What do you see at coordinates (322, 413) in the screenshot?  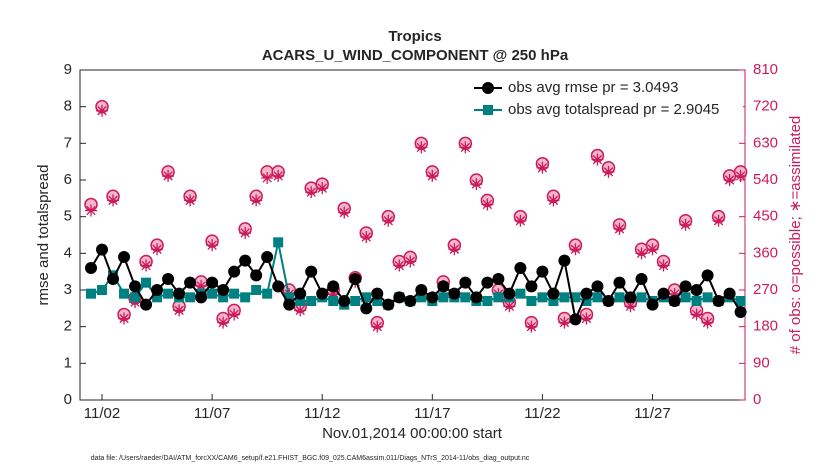 I see `x-tick-label: 11/12` at bounding box center [322, 413].